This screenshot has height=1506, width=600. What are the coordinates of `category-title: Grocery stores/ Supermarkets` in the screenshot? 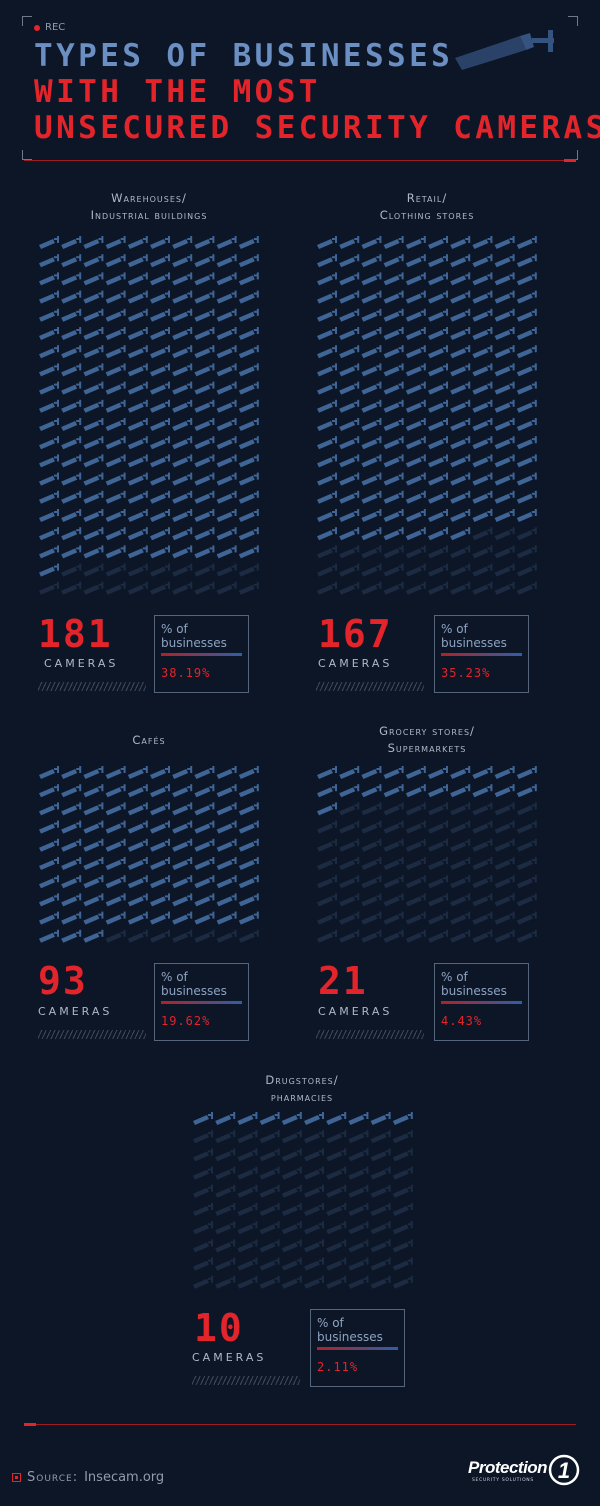 It's located at (427, 740).